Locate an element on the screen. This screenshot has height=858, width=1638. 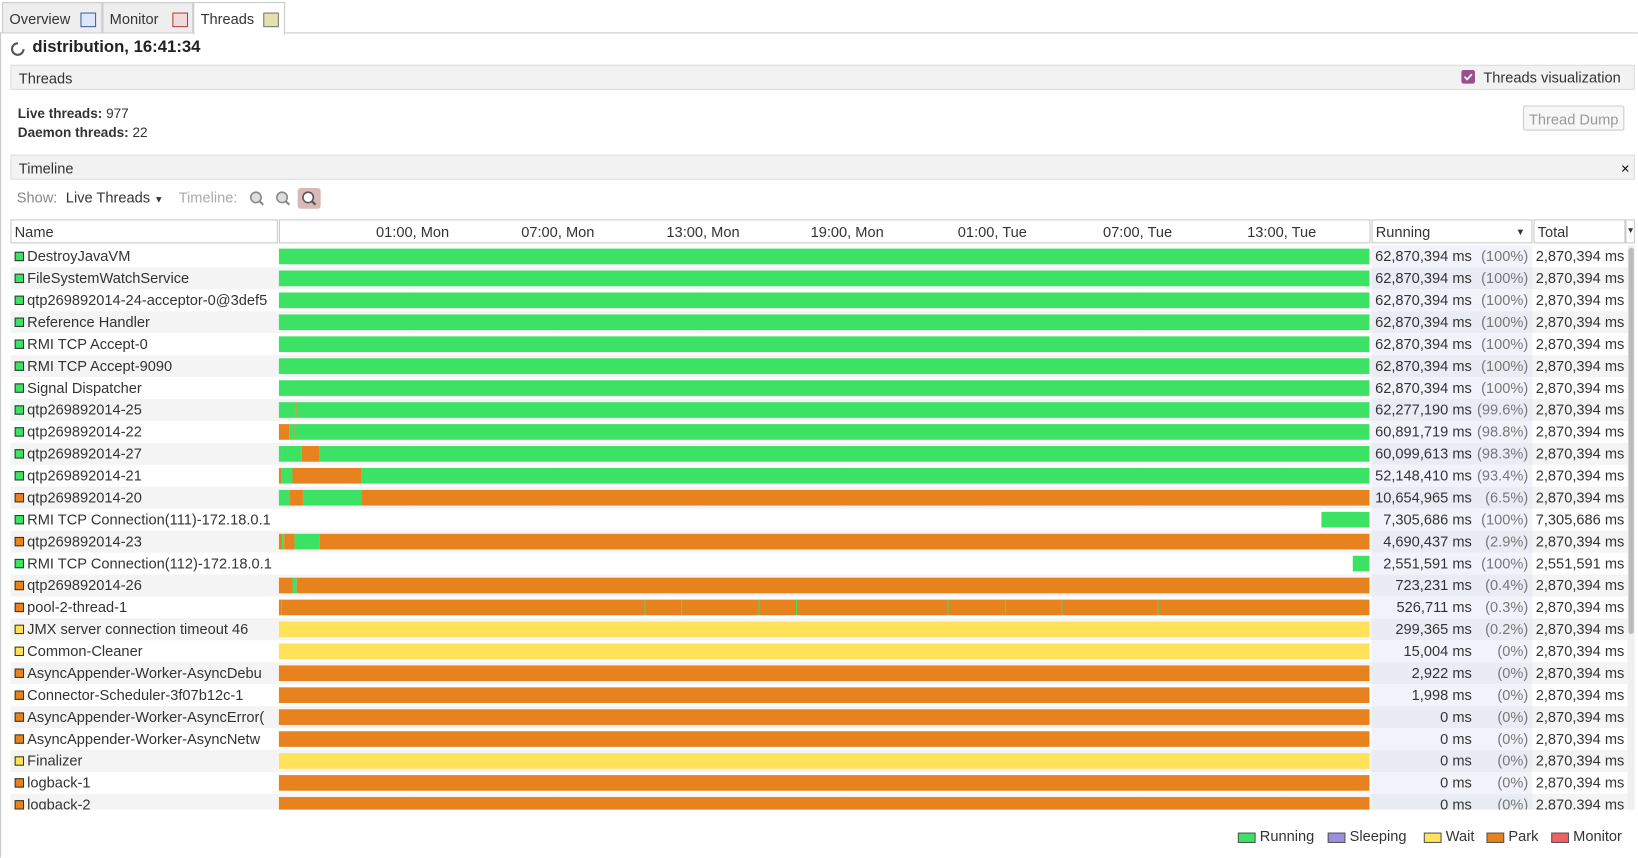
thread-name: pool-2-thread-1 is located at coordinates (77, 607).